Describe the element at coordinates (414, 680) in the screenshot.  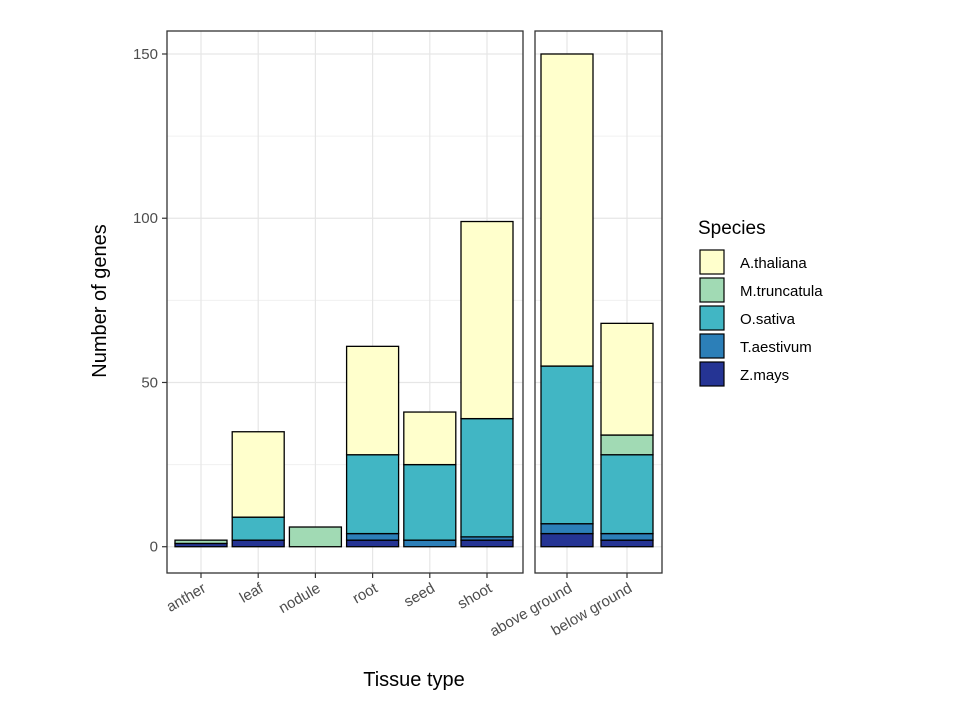
I see `x-axis-title: Tissue type` at that location.